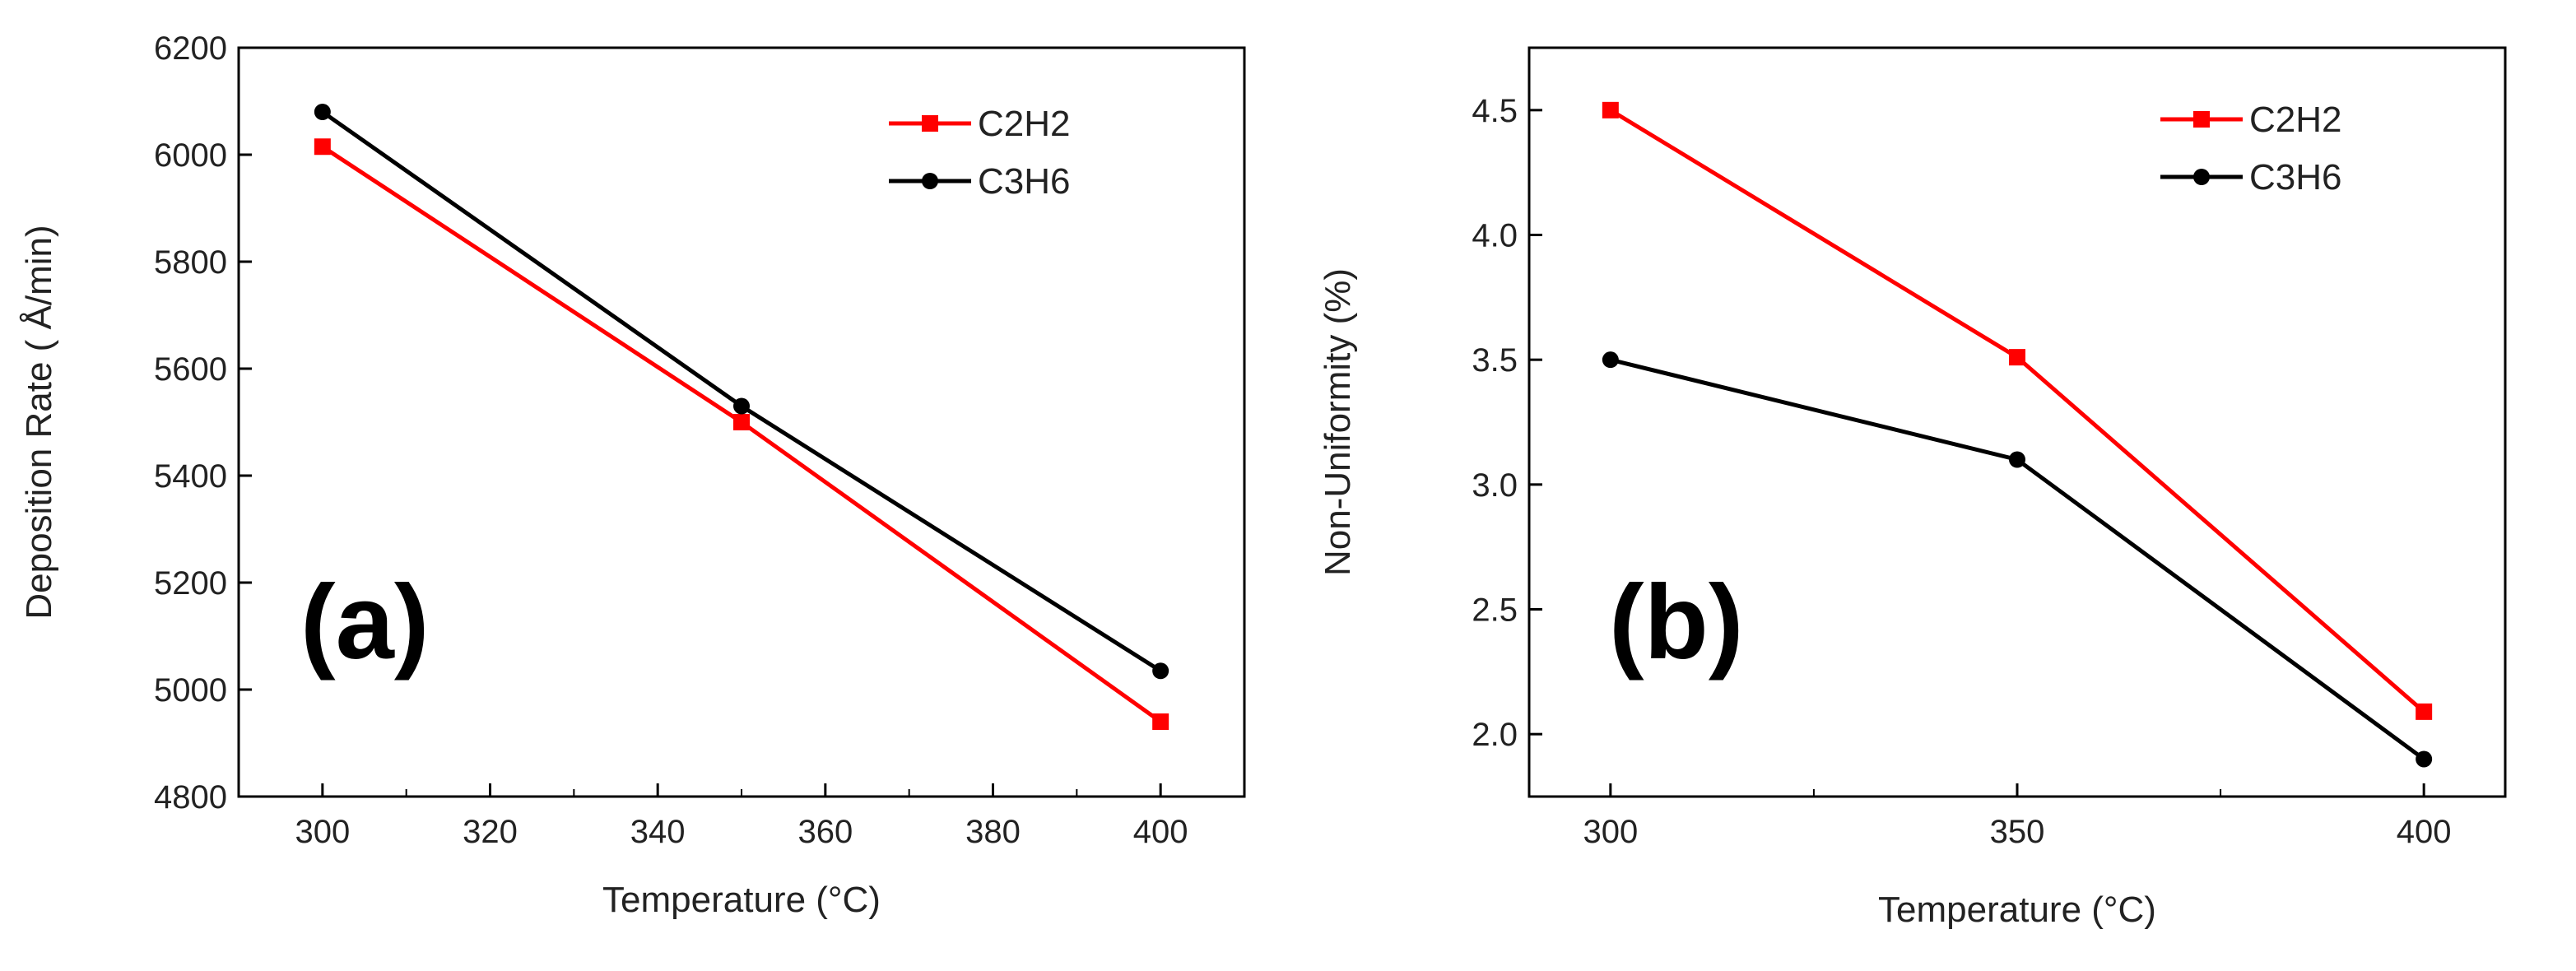  What do you see at coordinates (2017, 832) in the screenshot?
I see `x-tick-label: 350` at bounding box center [2017, 832].